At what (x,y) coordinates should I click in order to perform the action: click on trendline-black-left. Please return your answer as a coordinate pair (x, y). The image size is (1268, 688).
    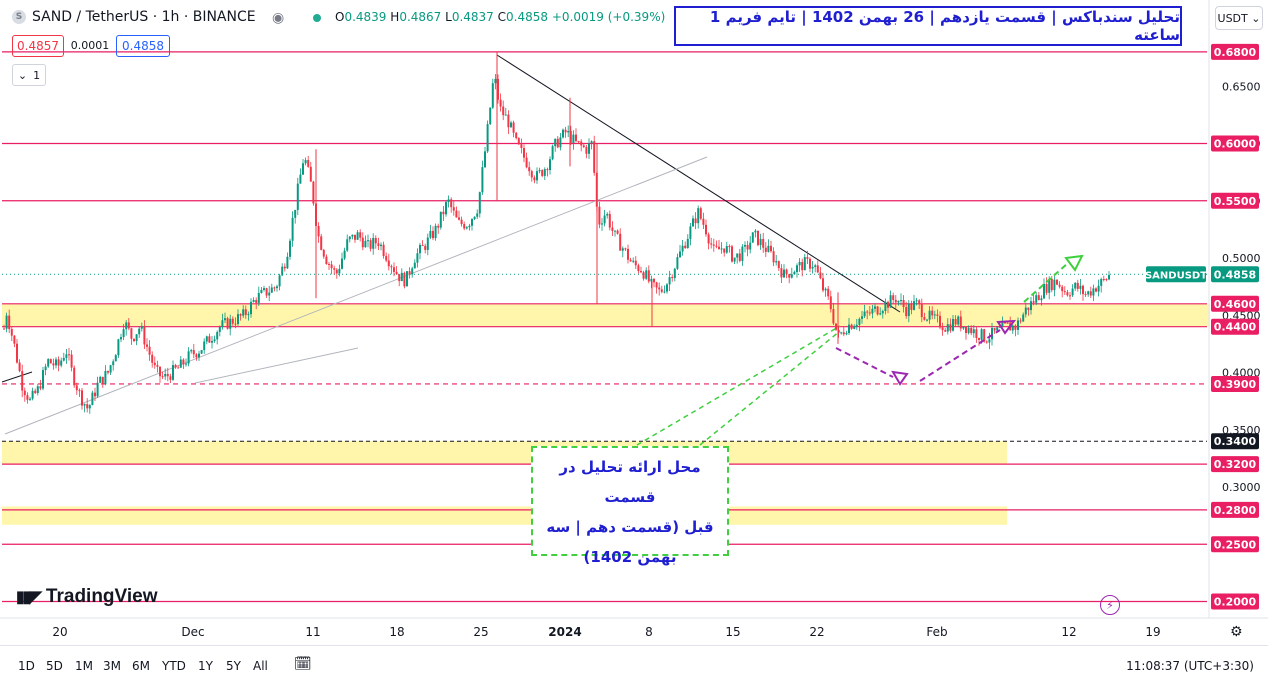
    Looking at the image, I should click on (17, 377).